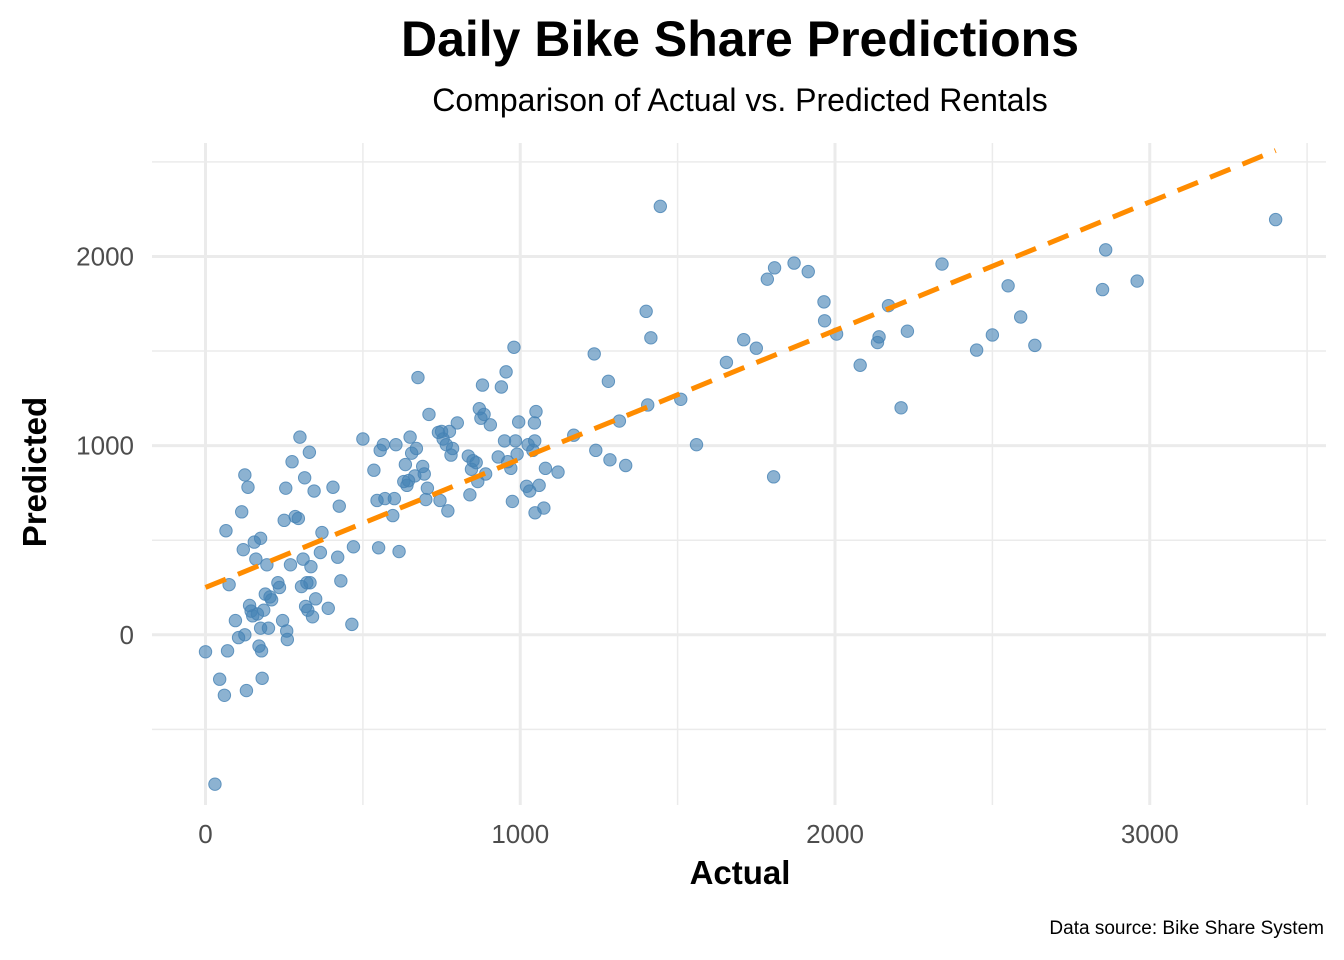 The height and width of the screenshot is (960, 1344). What do you see at coordinates (105, 256) in the screenshot?
I see `y-tick-label: 2000` at bounding box center [105, 256].